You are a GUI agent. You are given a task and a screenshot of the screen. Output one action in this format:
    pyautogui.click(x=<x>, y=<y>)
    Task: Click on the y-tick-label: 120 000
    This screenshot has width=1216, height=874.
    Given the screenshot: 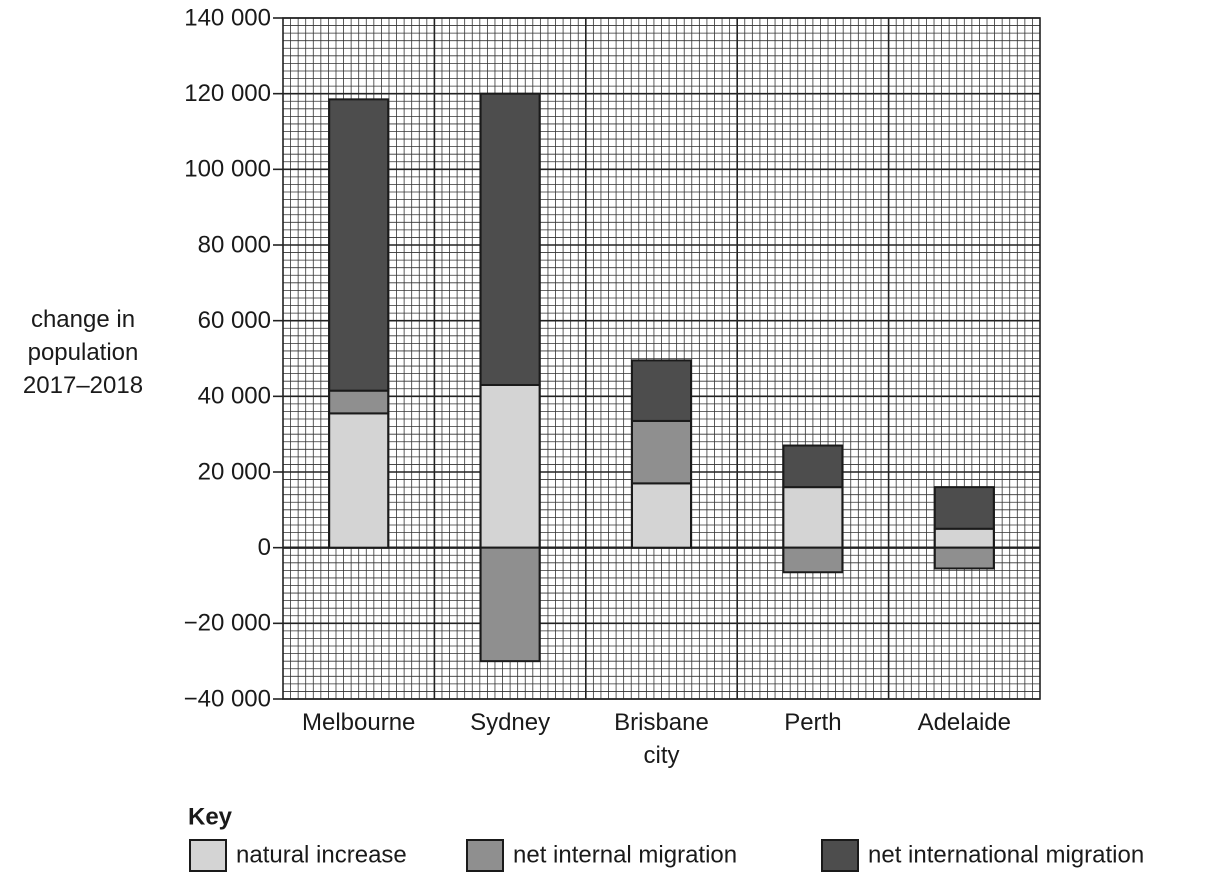 What is the action you would take?
    pyautogui.click(x=227, y=93)
    